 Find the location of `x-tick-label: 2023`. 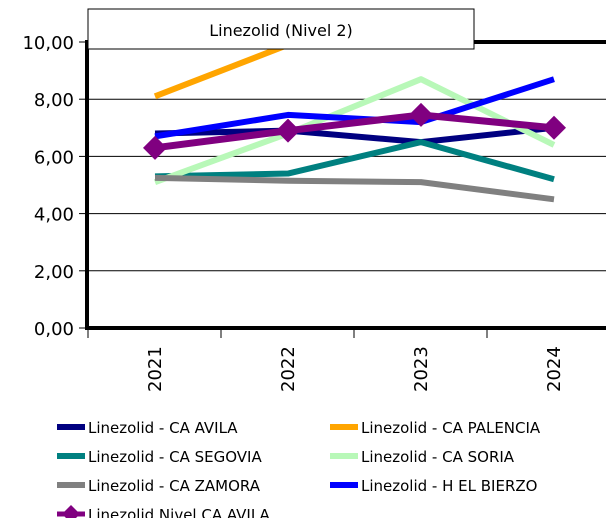

x-tick-label: 2023 is located at coordinates (421, 369).